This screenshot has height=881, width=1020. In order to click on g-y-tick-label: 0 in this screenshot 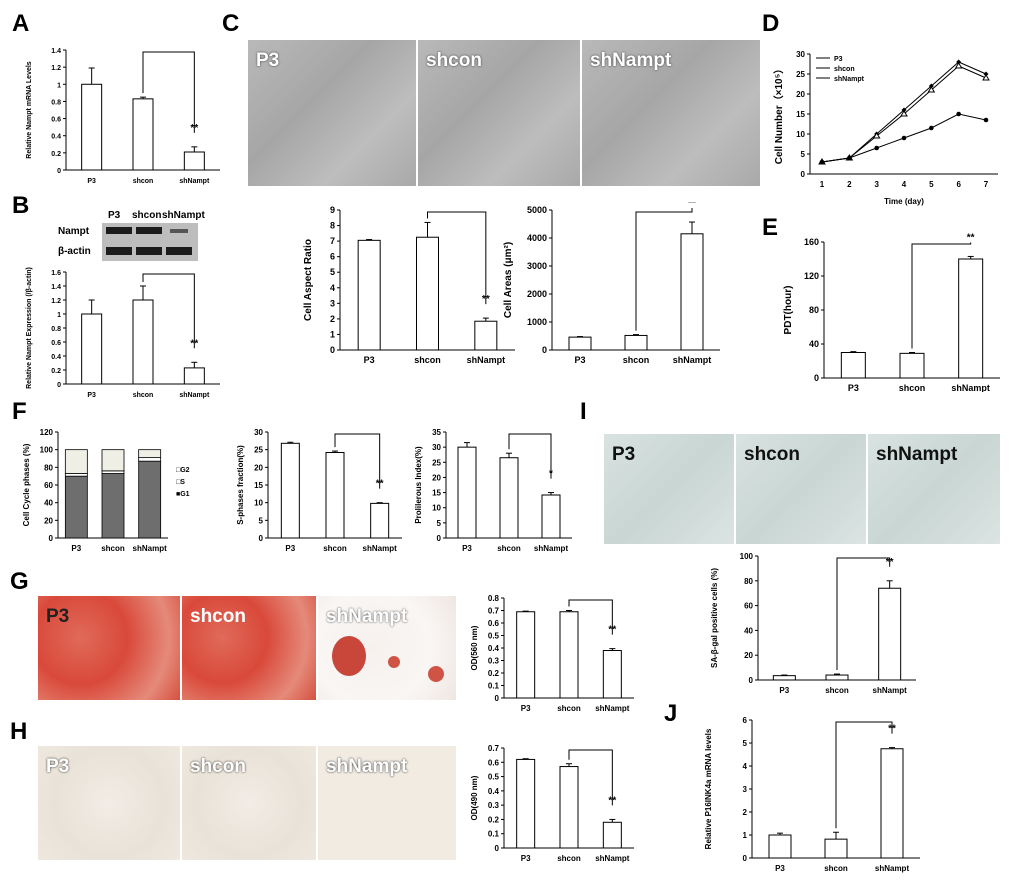, I will do `click(497, 698)`.